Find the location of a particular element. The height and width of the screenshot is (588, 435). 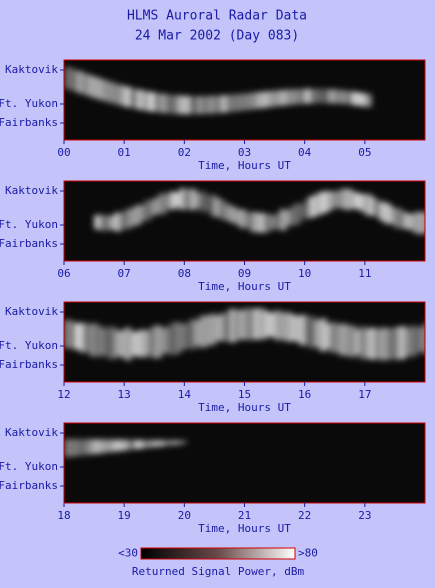

colorbar-label: Returned Signal Power, dBm is located at coordinates (218, 571).